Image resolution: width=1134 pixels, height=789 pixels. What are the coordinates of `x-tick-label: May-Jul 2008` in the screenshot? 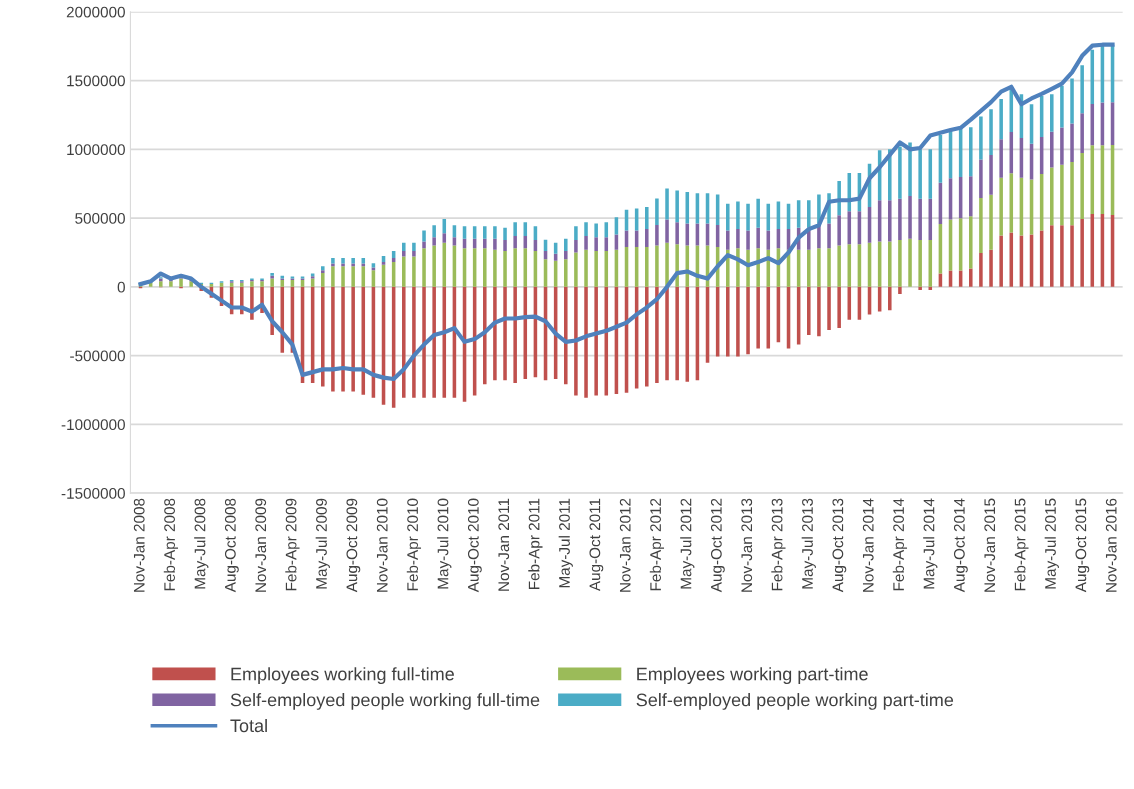 It's located at (201, 543).